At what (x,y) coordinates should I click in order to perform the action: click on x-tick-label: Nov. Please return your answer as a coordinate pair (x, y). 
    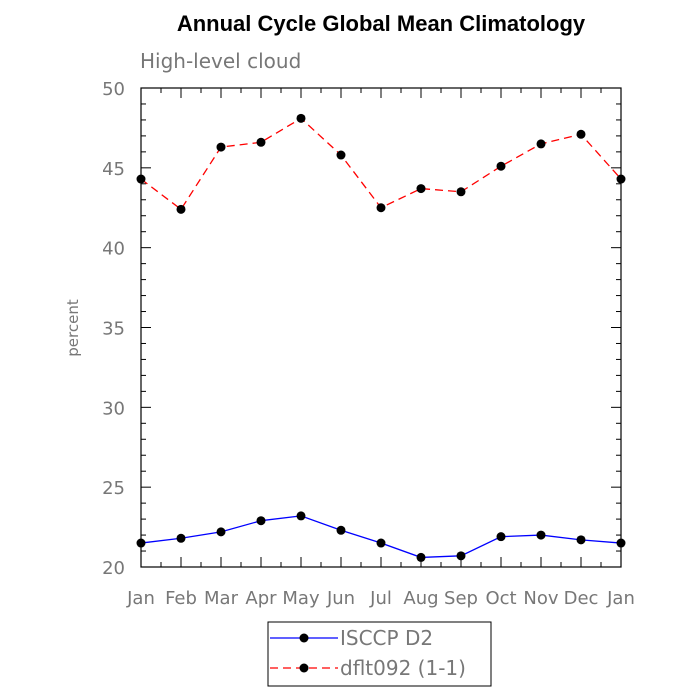
    Looking at the image, I should click on (540, 598).